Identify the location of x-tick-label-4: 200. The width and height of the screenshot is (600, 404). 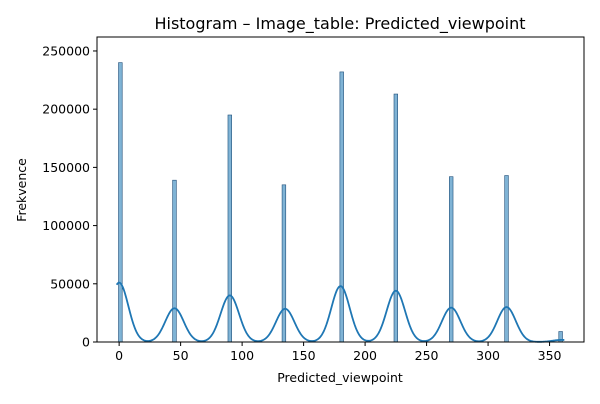
(365, 355).